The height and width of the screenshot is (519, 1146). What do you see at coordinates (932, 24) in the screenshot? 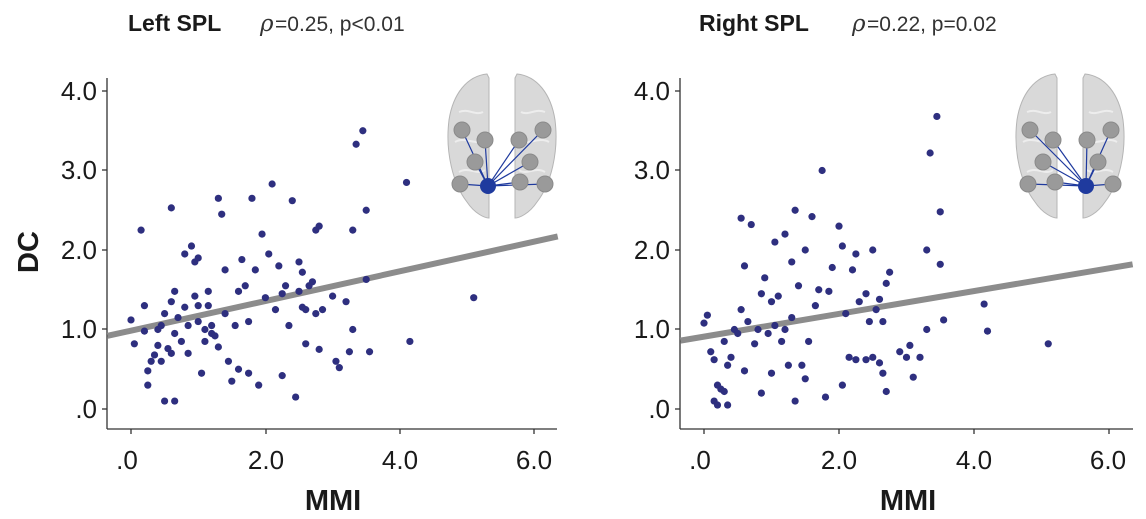
I see `correlation-stats: =0.22, p=0.02` at bounding box center [932, 24].